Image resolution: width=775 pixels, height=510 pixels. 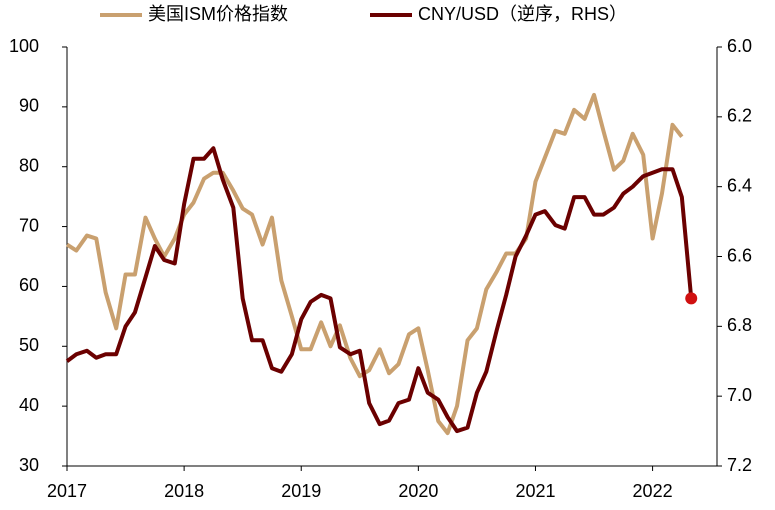 What do you see at coordinates (739, 116) in the screenshot?
I see `y2-tick-label: 6.2` at bounding box center [739, 116].